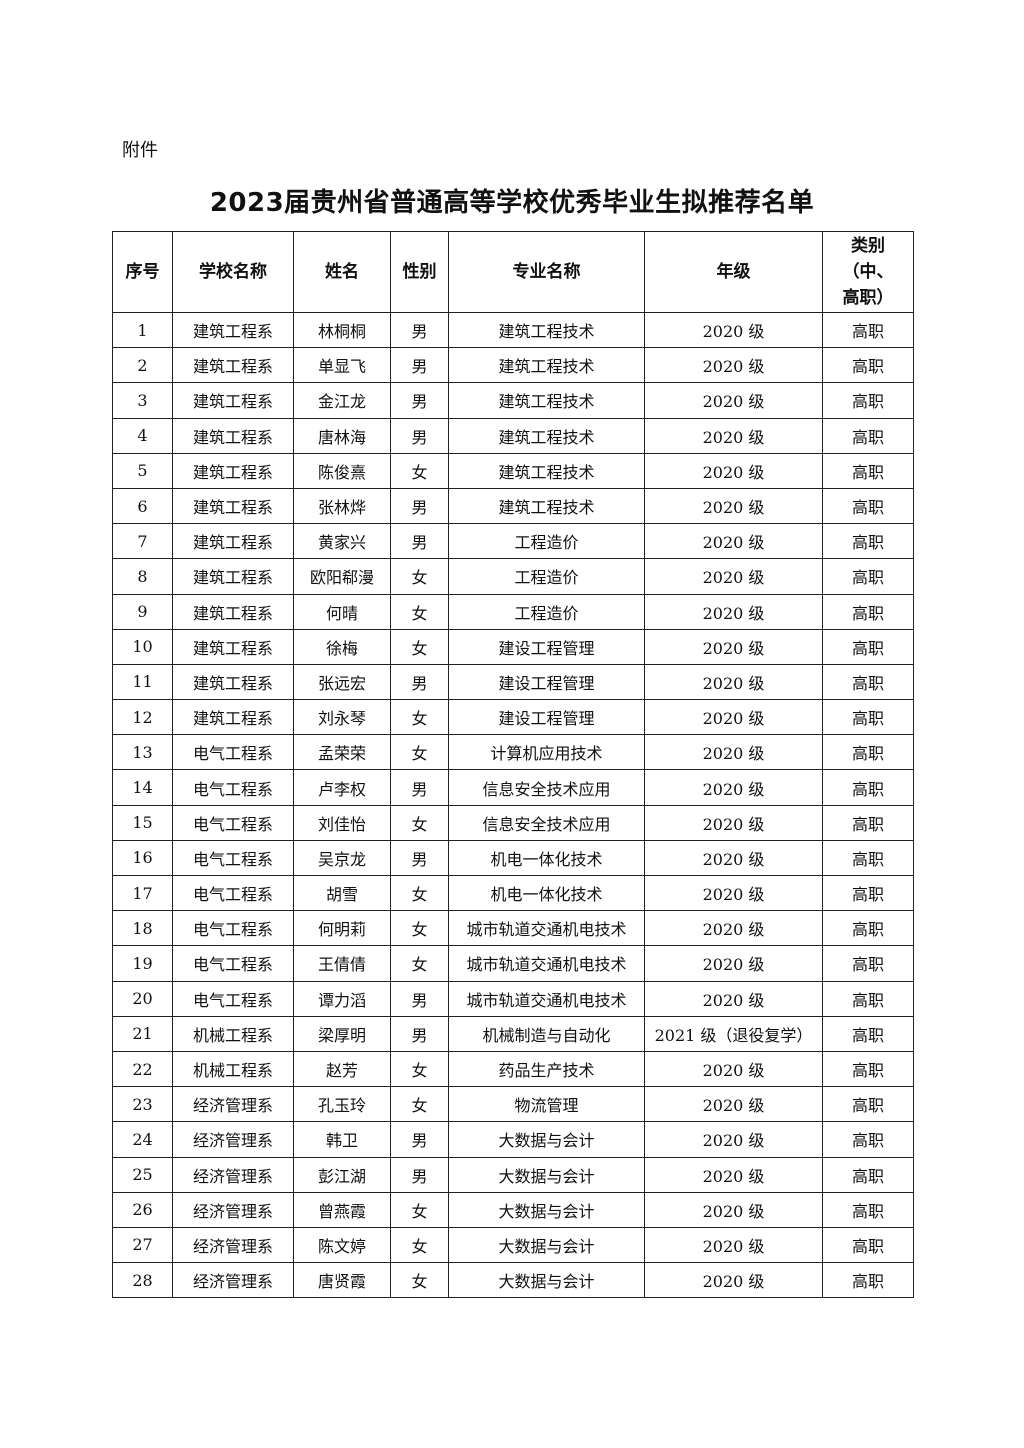  What do you see at coordinates (342, 1209) in the screenshot?
I see `name-cell: 曾燕霞` at bounding box center [342, 1209].